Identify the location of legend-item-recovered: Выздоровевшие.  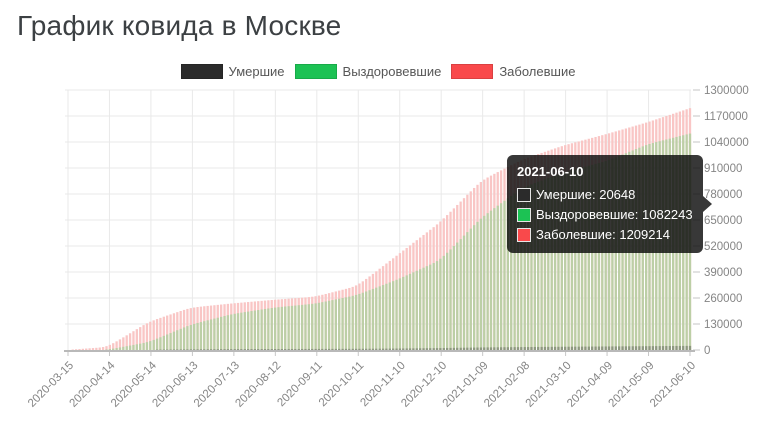
(368, 71).